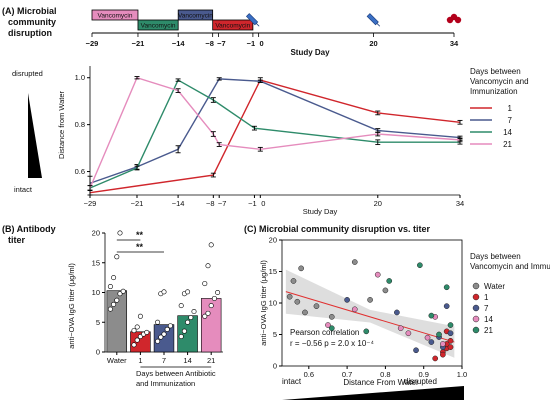 Image resolution: width=550 pixels, height=401 pixels. What do you see at coordinates (510, 120) in the screenshot?
I see `legend-label: 7` at bounding box center [510, 120].